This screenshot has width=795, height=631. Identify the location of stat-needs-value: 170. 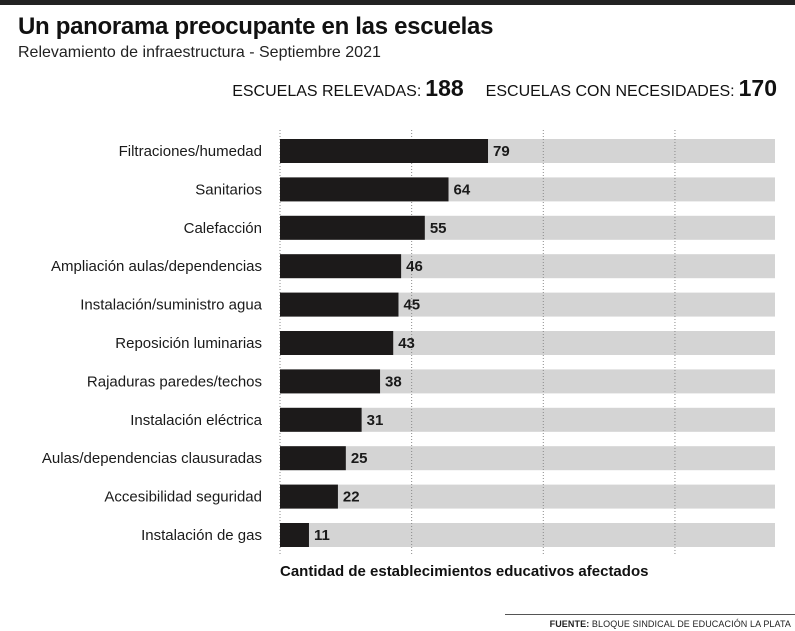
(757, 88).